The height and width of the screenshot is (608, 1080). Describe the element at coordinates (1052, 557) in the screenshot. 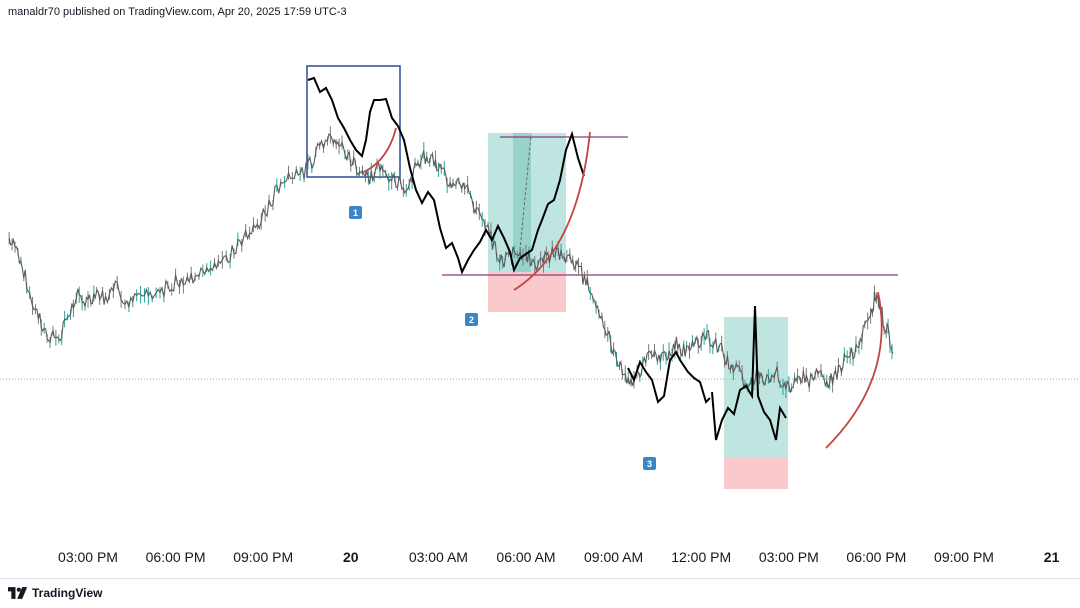

I see `x-tick-label: 21` at that location.